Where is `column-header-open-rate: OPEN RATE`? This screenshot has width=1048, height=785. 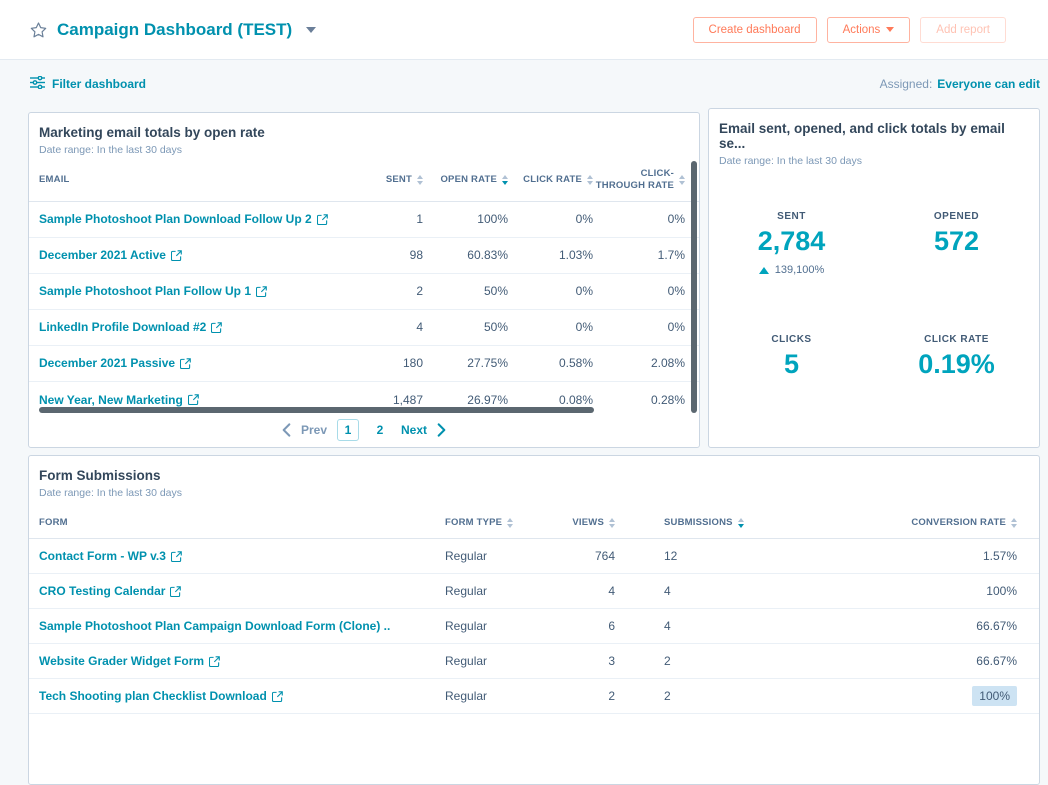
column-header-open-rate: OPEN RATE is located at coordinates (465, 180).